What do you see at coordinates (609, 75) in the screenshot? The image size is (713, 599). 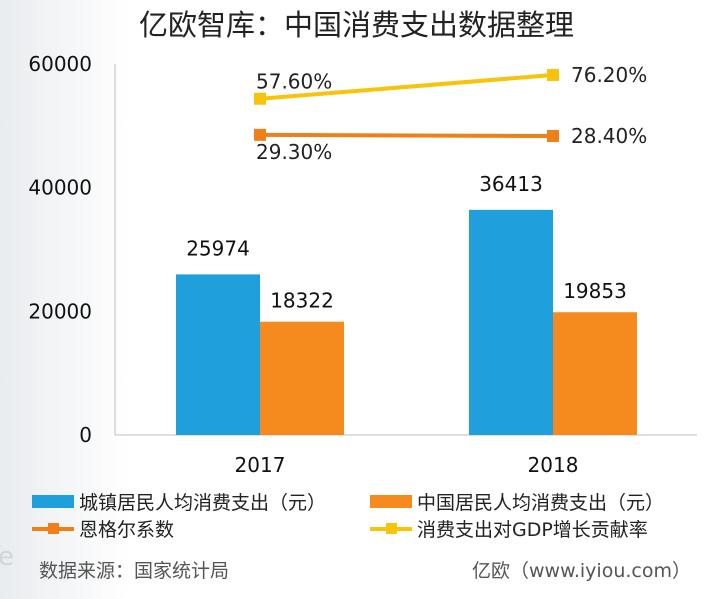 I see `line-value-label-1-1: 76.20%` at bounding box center [609, 75].